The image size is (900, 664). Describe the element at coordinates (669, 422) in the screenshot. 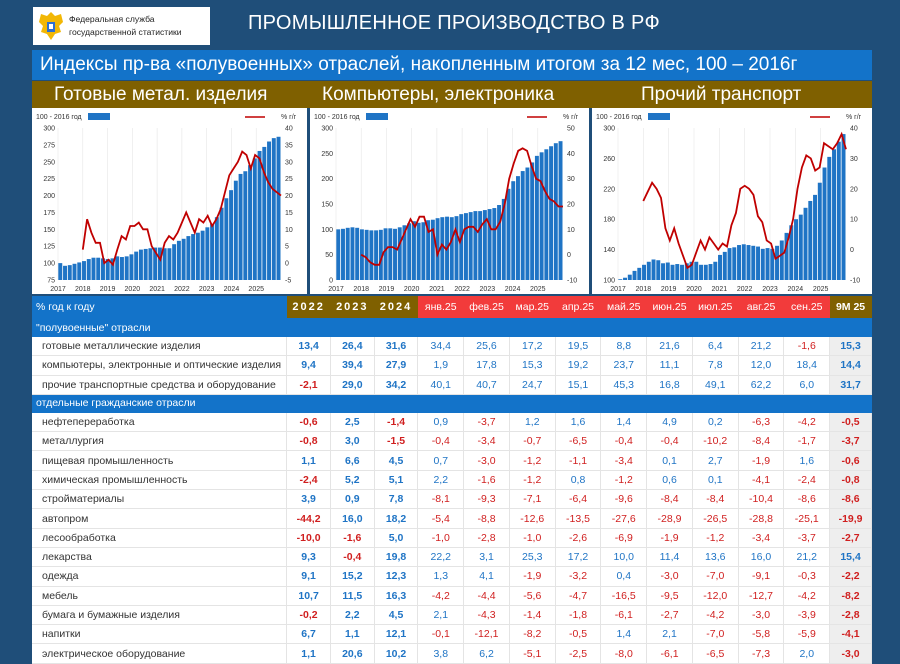

I see `month-value: 4,9` at that location.